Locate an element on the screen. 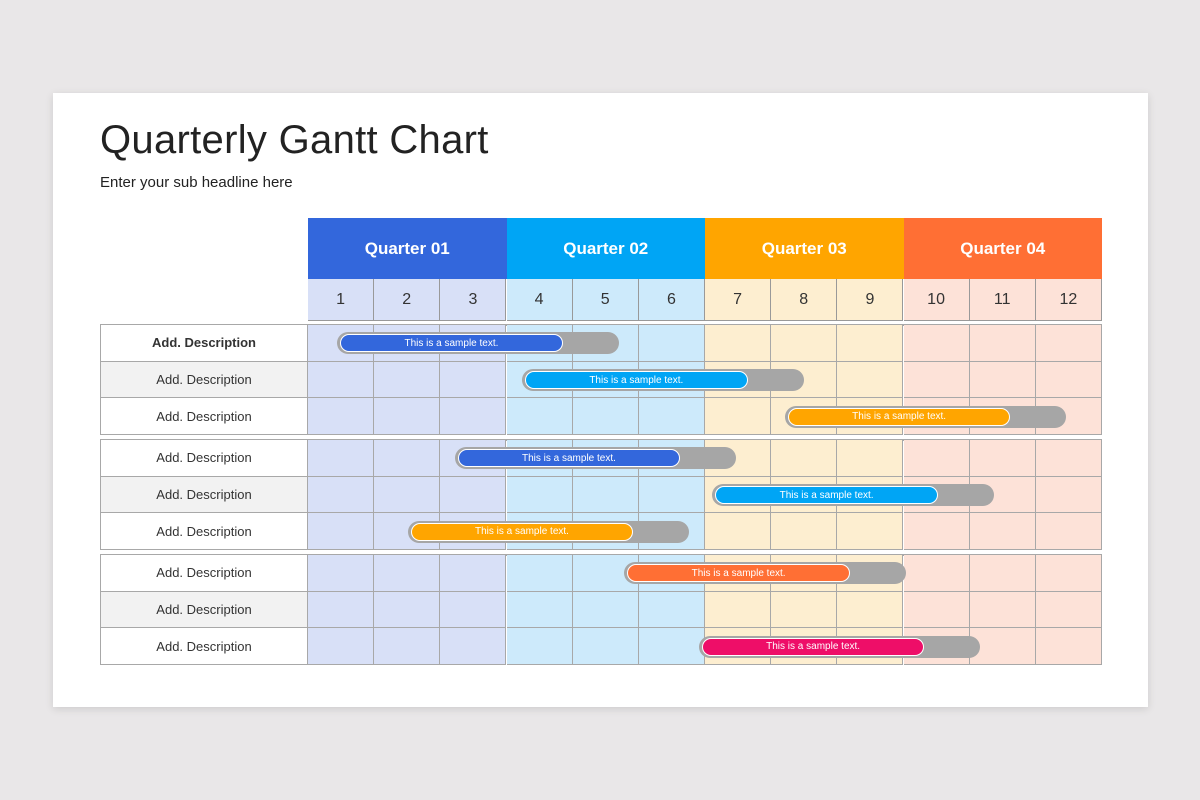 The width and height of the screenshot is (1200, 800). month-header: 7 is located at coordinates (738, 300).